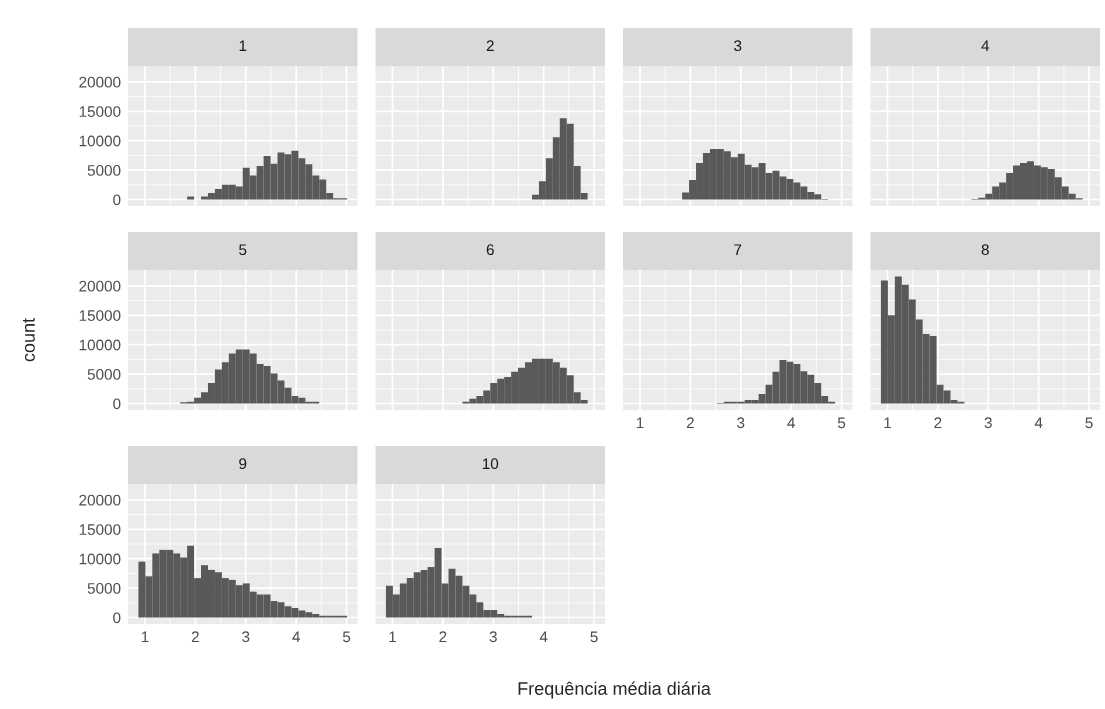 The height and width of the screenshot is (709, 1105). Describe the element at coordinates (985, 45) in the screenshot. I see `chart-title: 4` at that location.